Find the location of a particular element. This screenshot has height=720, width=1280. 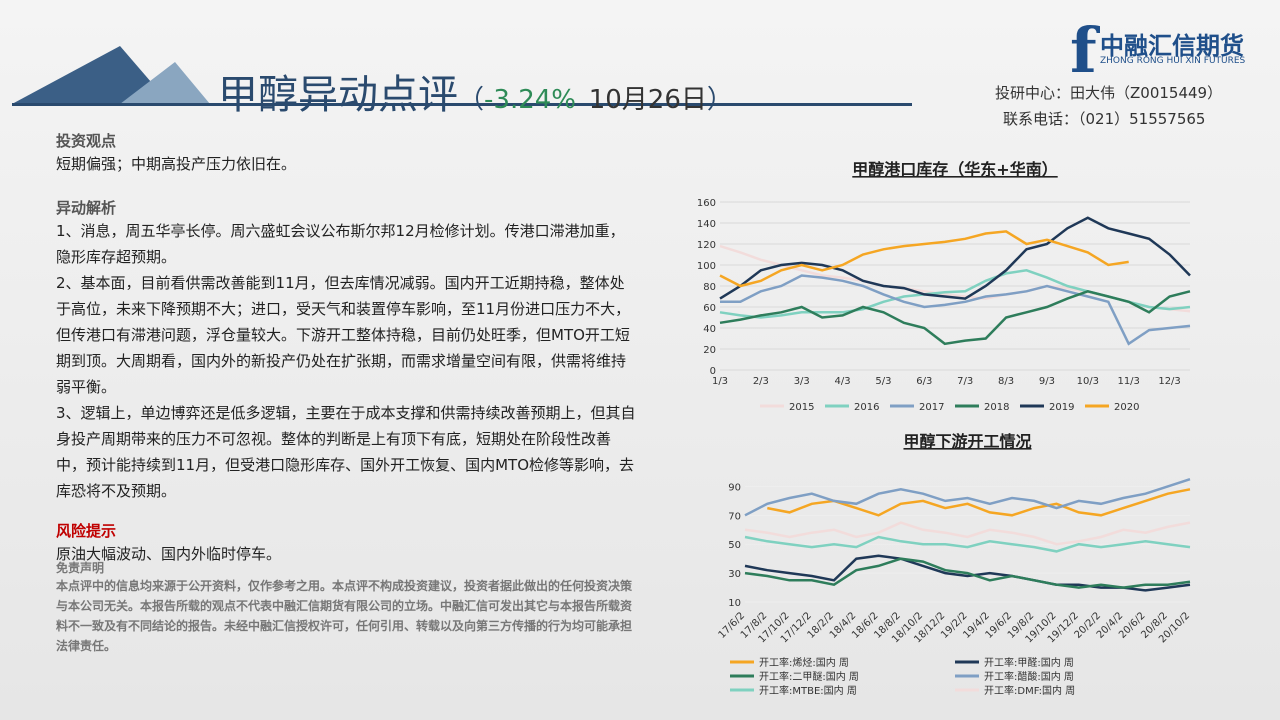

contact: 投研中心：田大伟（Z0015449） 联系电话：（021）51557565 is located at coordinates (1130, 106).